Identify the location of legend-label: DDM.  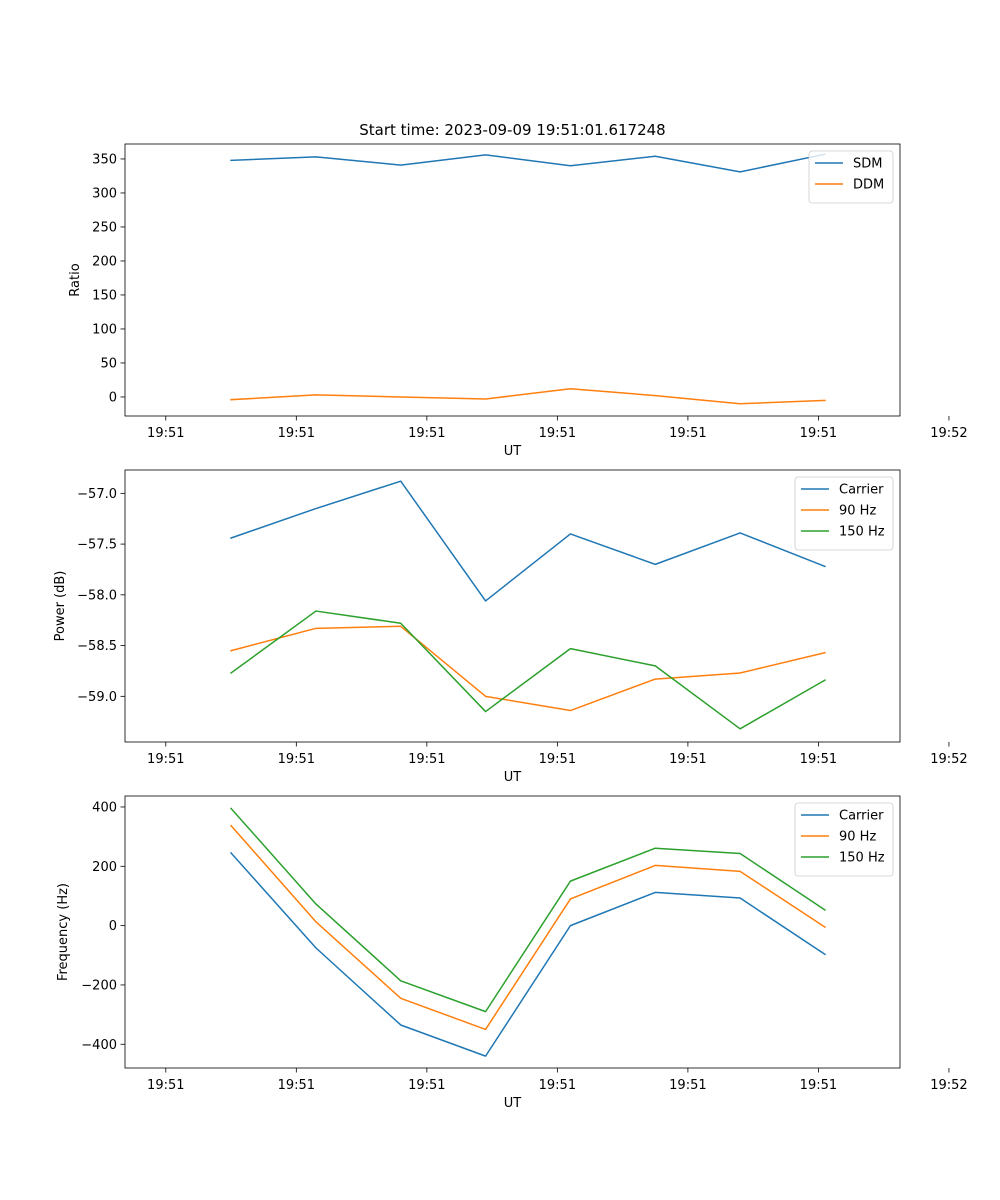
(868, 185).